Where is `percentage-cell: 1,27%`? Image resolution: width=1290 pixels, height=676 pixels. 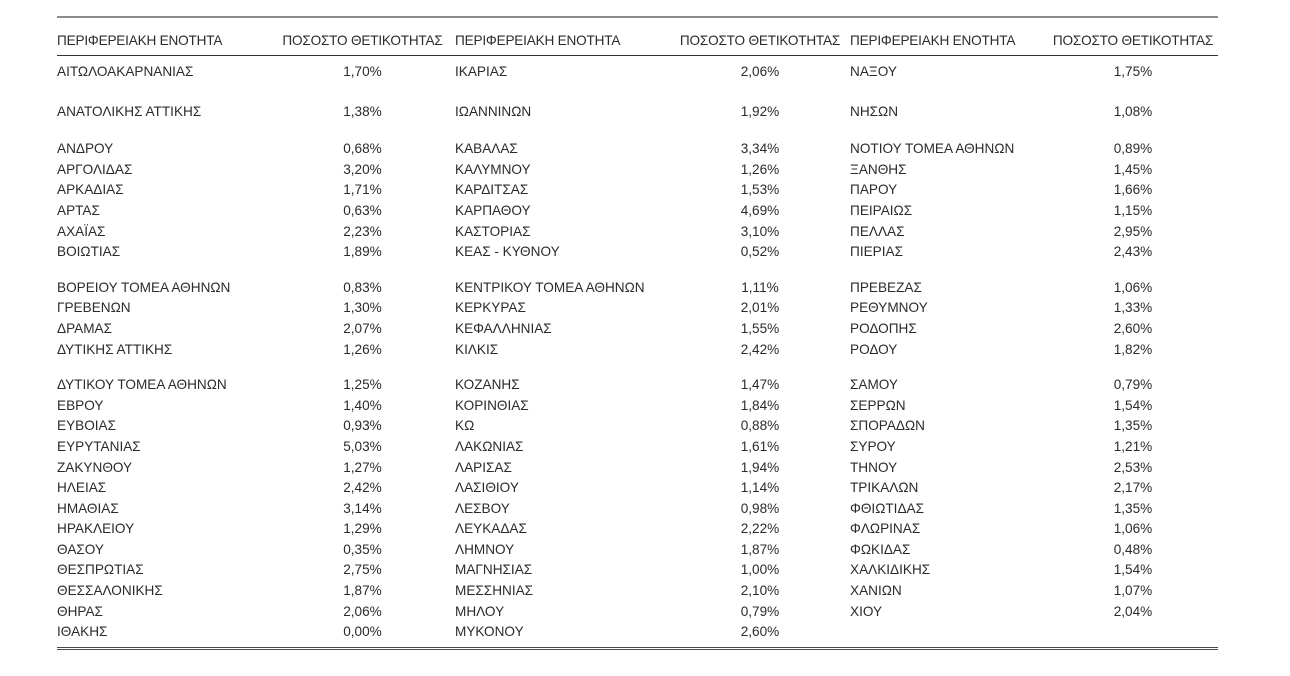
percentage-cell: 1,27% is located at coordinates (362, 467).